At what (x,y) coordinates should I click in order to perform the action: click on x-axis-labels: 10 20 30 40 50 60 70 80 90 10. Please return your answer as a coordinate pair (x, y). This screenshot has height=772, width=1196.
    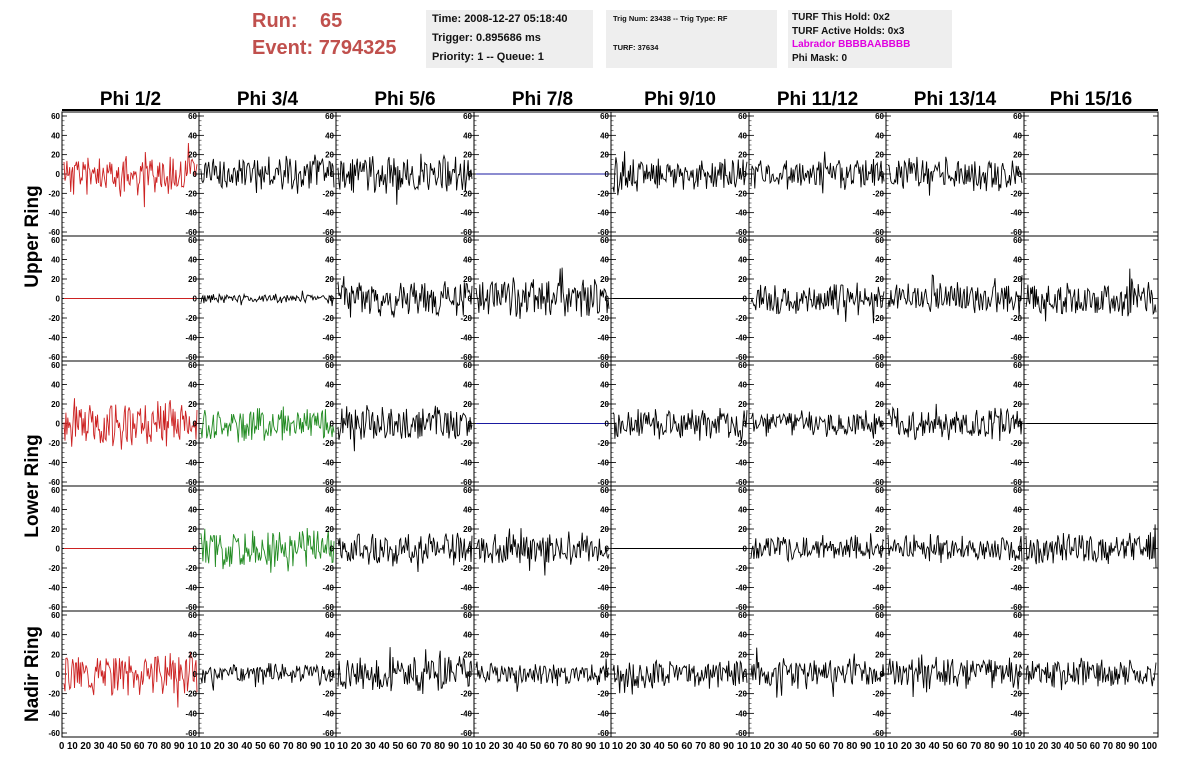
    Looking at the image, I should click on (680, 746).